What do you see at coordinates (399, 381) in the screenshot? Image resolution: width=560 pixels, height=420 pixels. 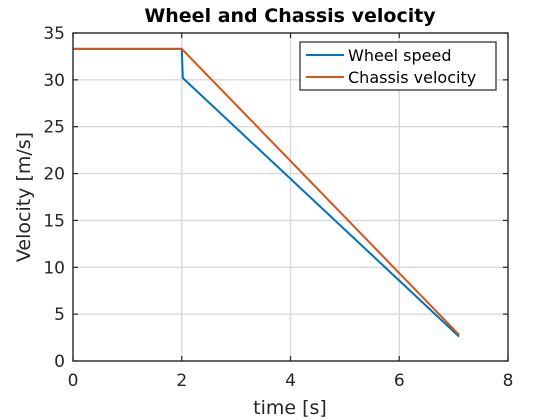 I see `x-tick-label: 6` at bounding box center [399, 381].